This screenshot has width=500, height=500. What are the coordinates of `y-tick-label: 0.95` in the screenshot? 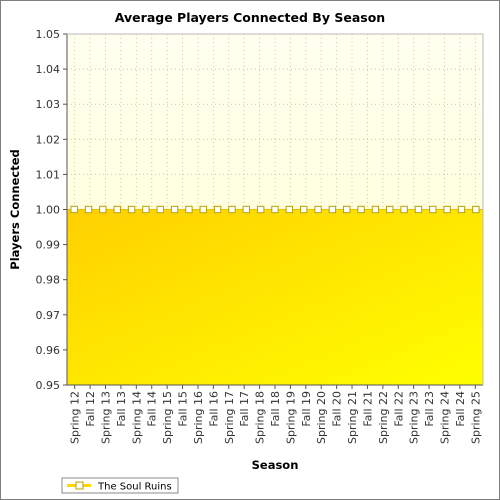 It's located at (48, 385).